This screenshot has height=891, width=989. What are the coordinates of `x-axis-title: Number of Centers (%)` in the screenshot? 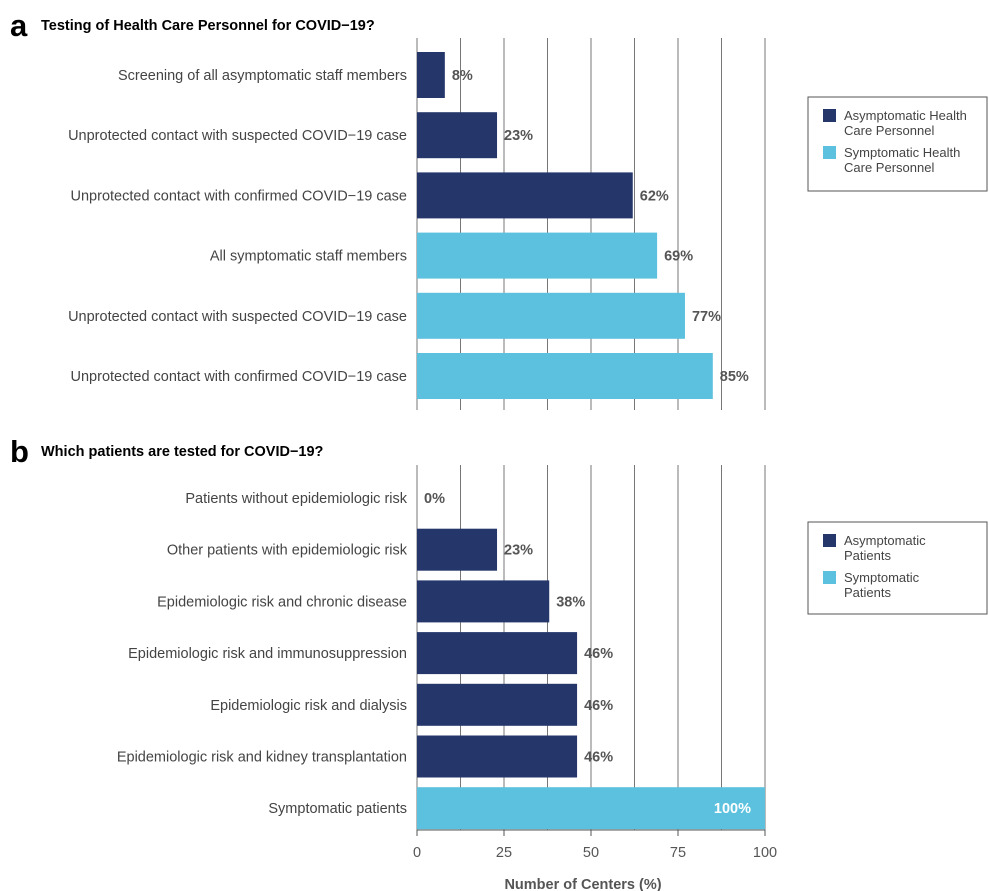 It's located at (582, 884).